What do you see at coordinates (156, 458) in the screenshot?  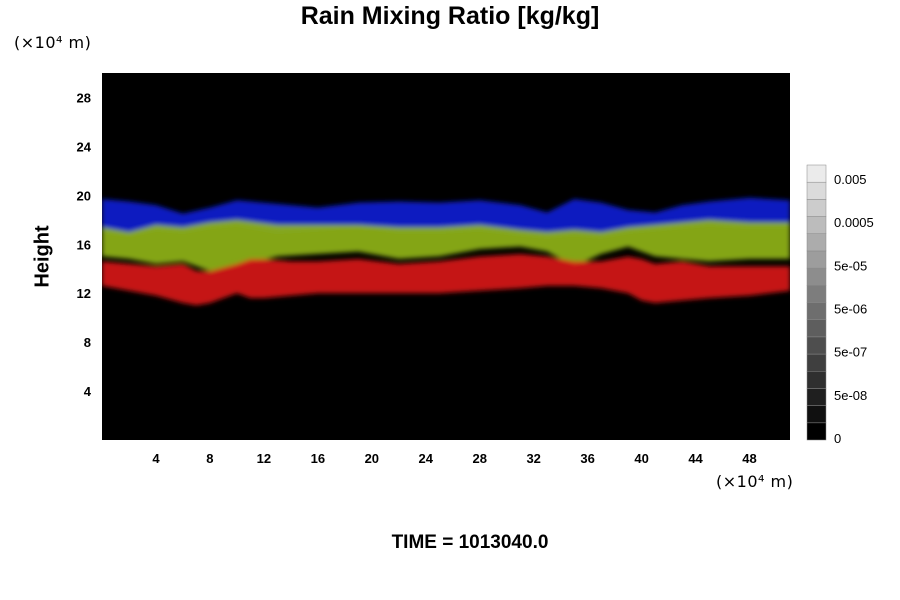 I see `x-tick-label: 4` at bounding box center [156, 458].